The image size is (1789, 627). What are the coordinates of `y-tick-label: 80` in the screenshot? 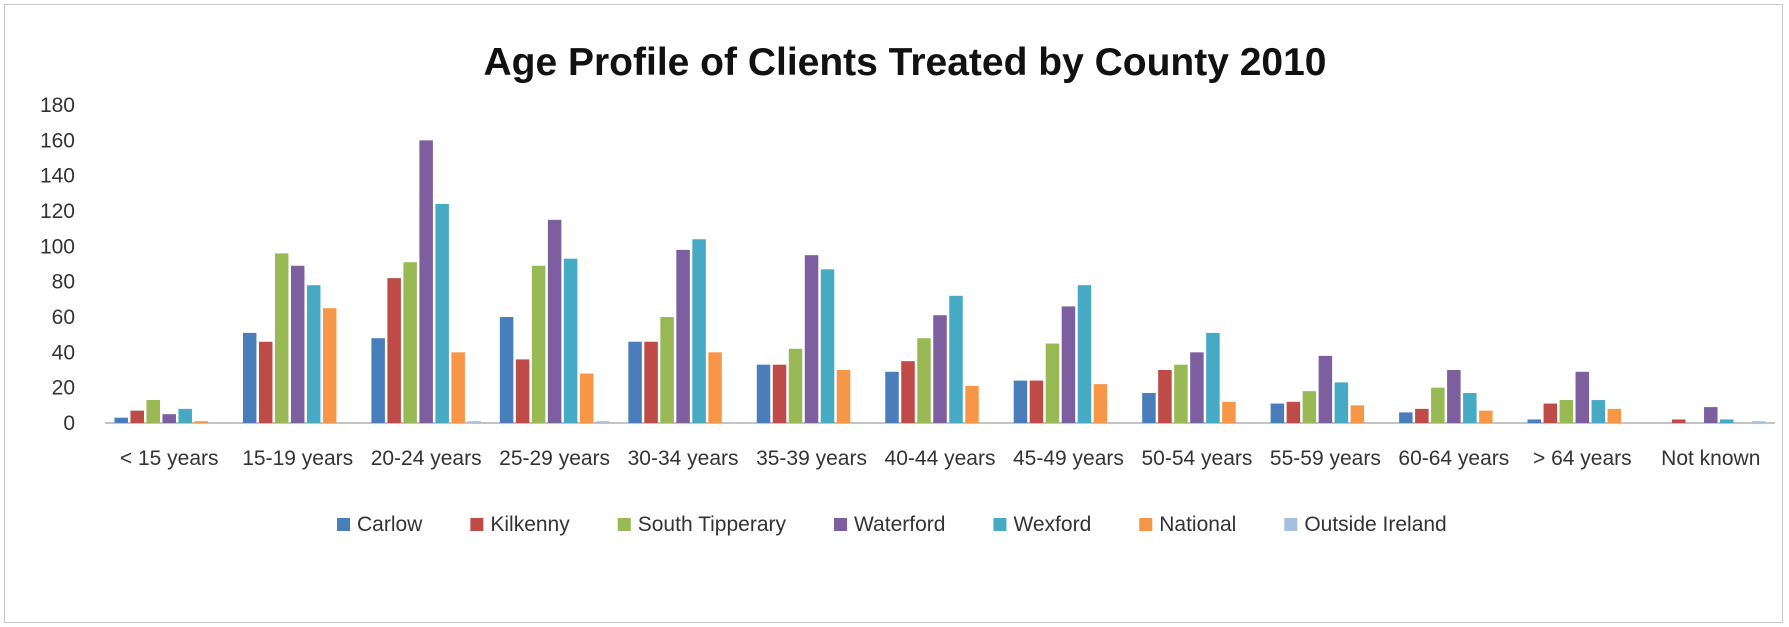 It's located at (63, 282).